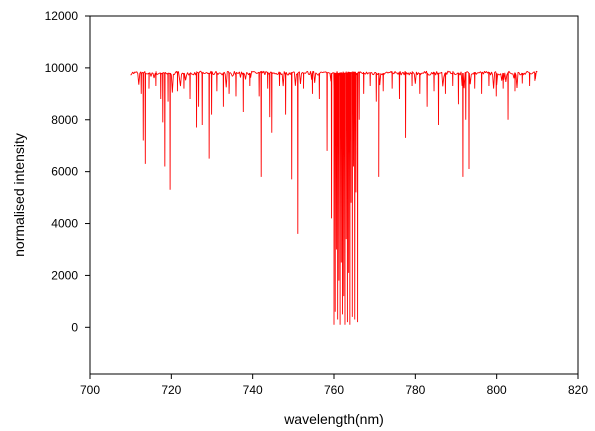 The height and width of the screenshot is (431, 595). I want to click on y-tick-label: 12000, so click(62, 16).